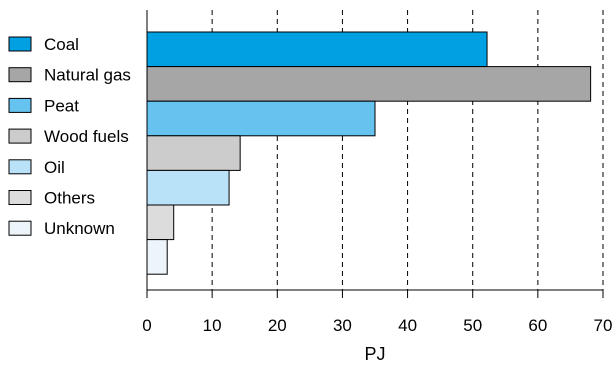 The image size is (613, 365). Describe the element at coordinates (146, 325) in the screenshot. I see `x-tick-label: 0` at that location.